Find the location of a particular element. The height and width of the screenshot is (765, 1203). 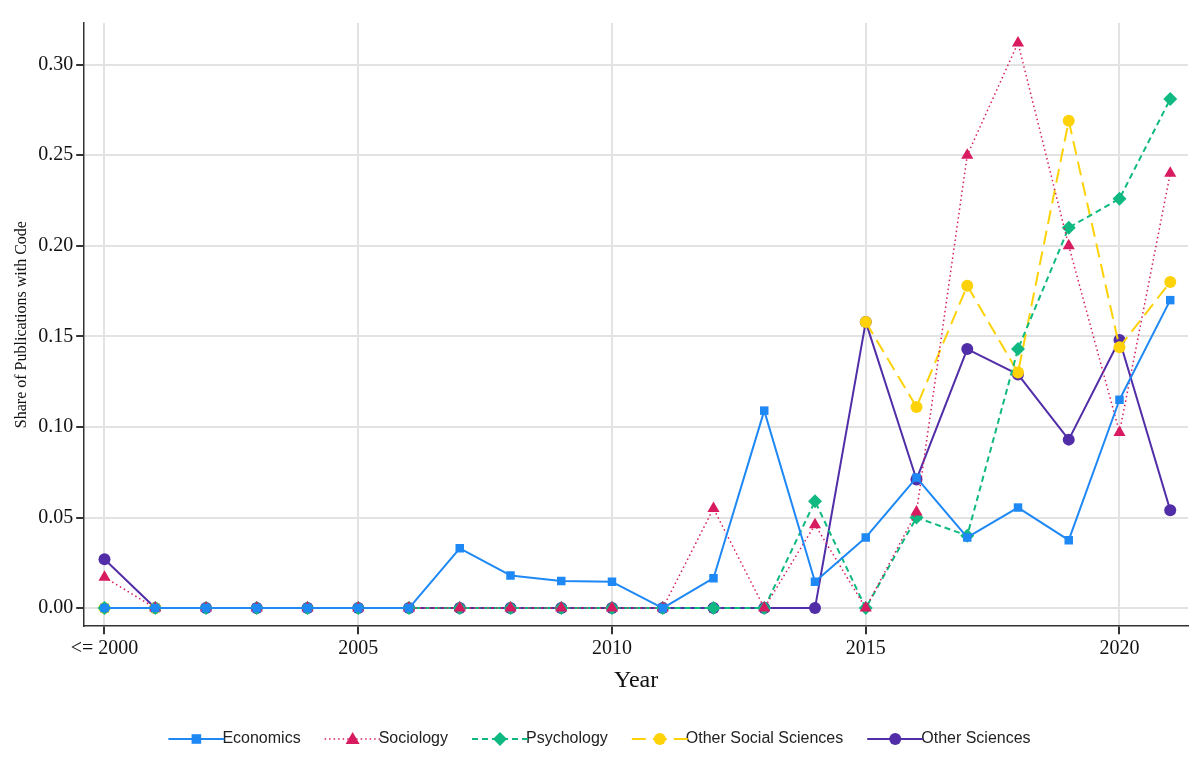

legend-label: Other Social Sciences is located at coordinates (740, 738).